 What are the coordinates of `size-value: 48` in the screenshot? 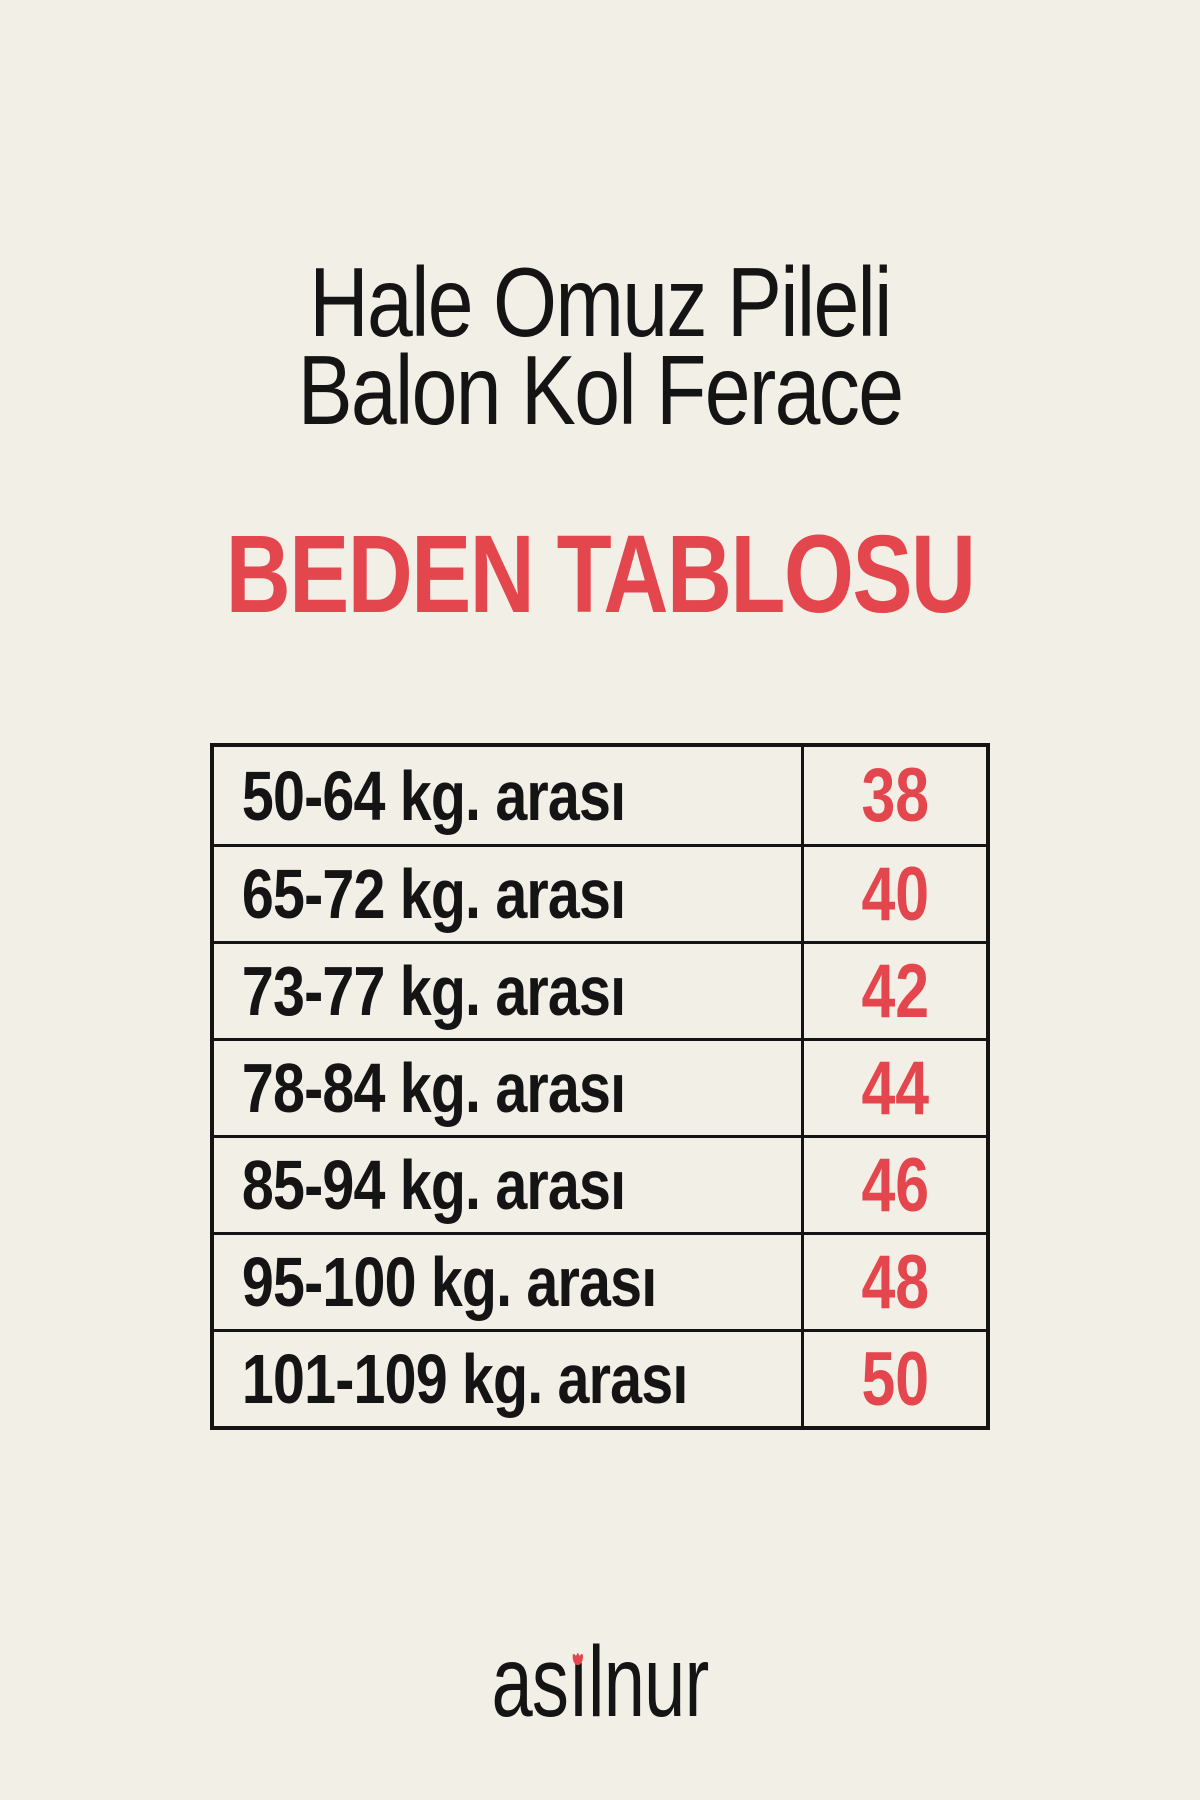 It's located at (895, 1282).